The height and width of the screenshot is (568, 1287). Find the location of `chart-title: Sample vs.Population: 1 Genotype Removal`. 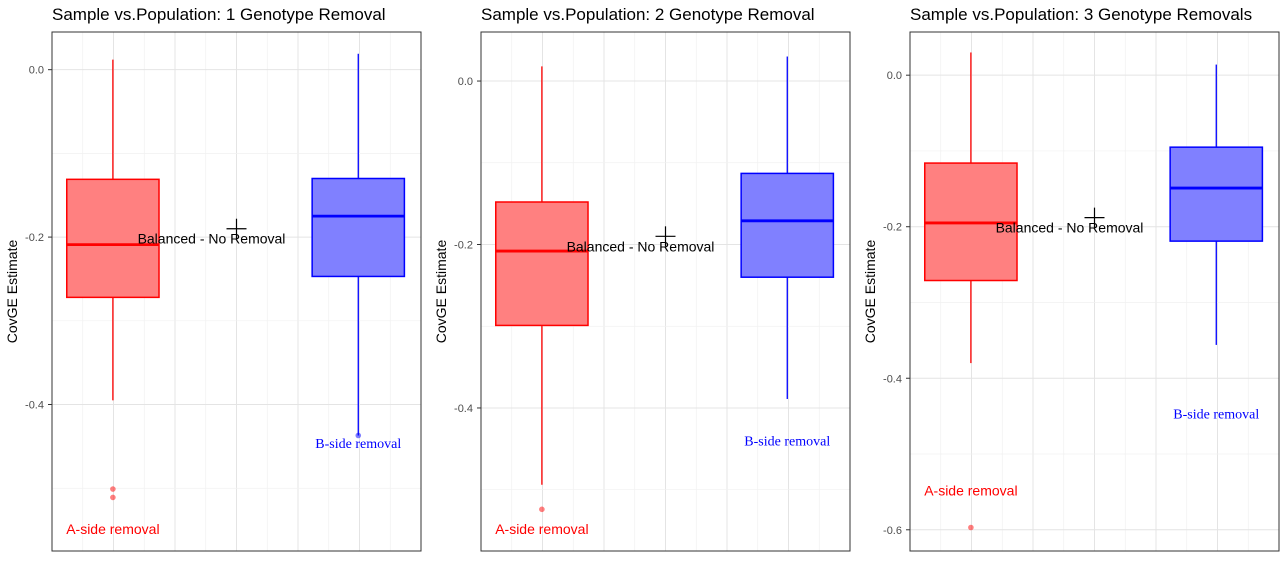

chart-title: Sample vs.Population: 1 Genotype Removal is located at coordinates (219, 14).